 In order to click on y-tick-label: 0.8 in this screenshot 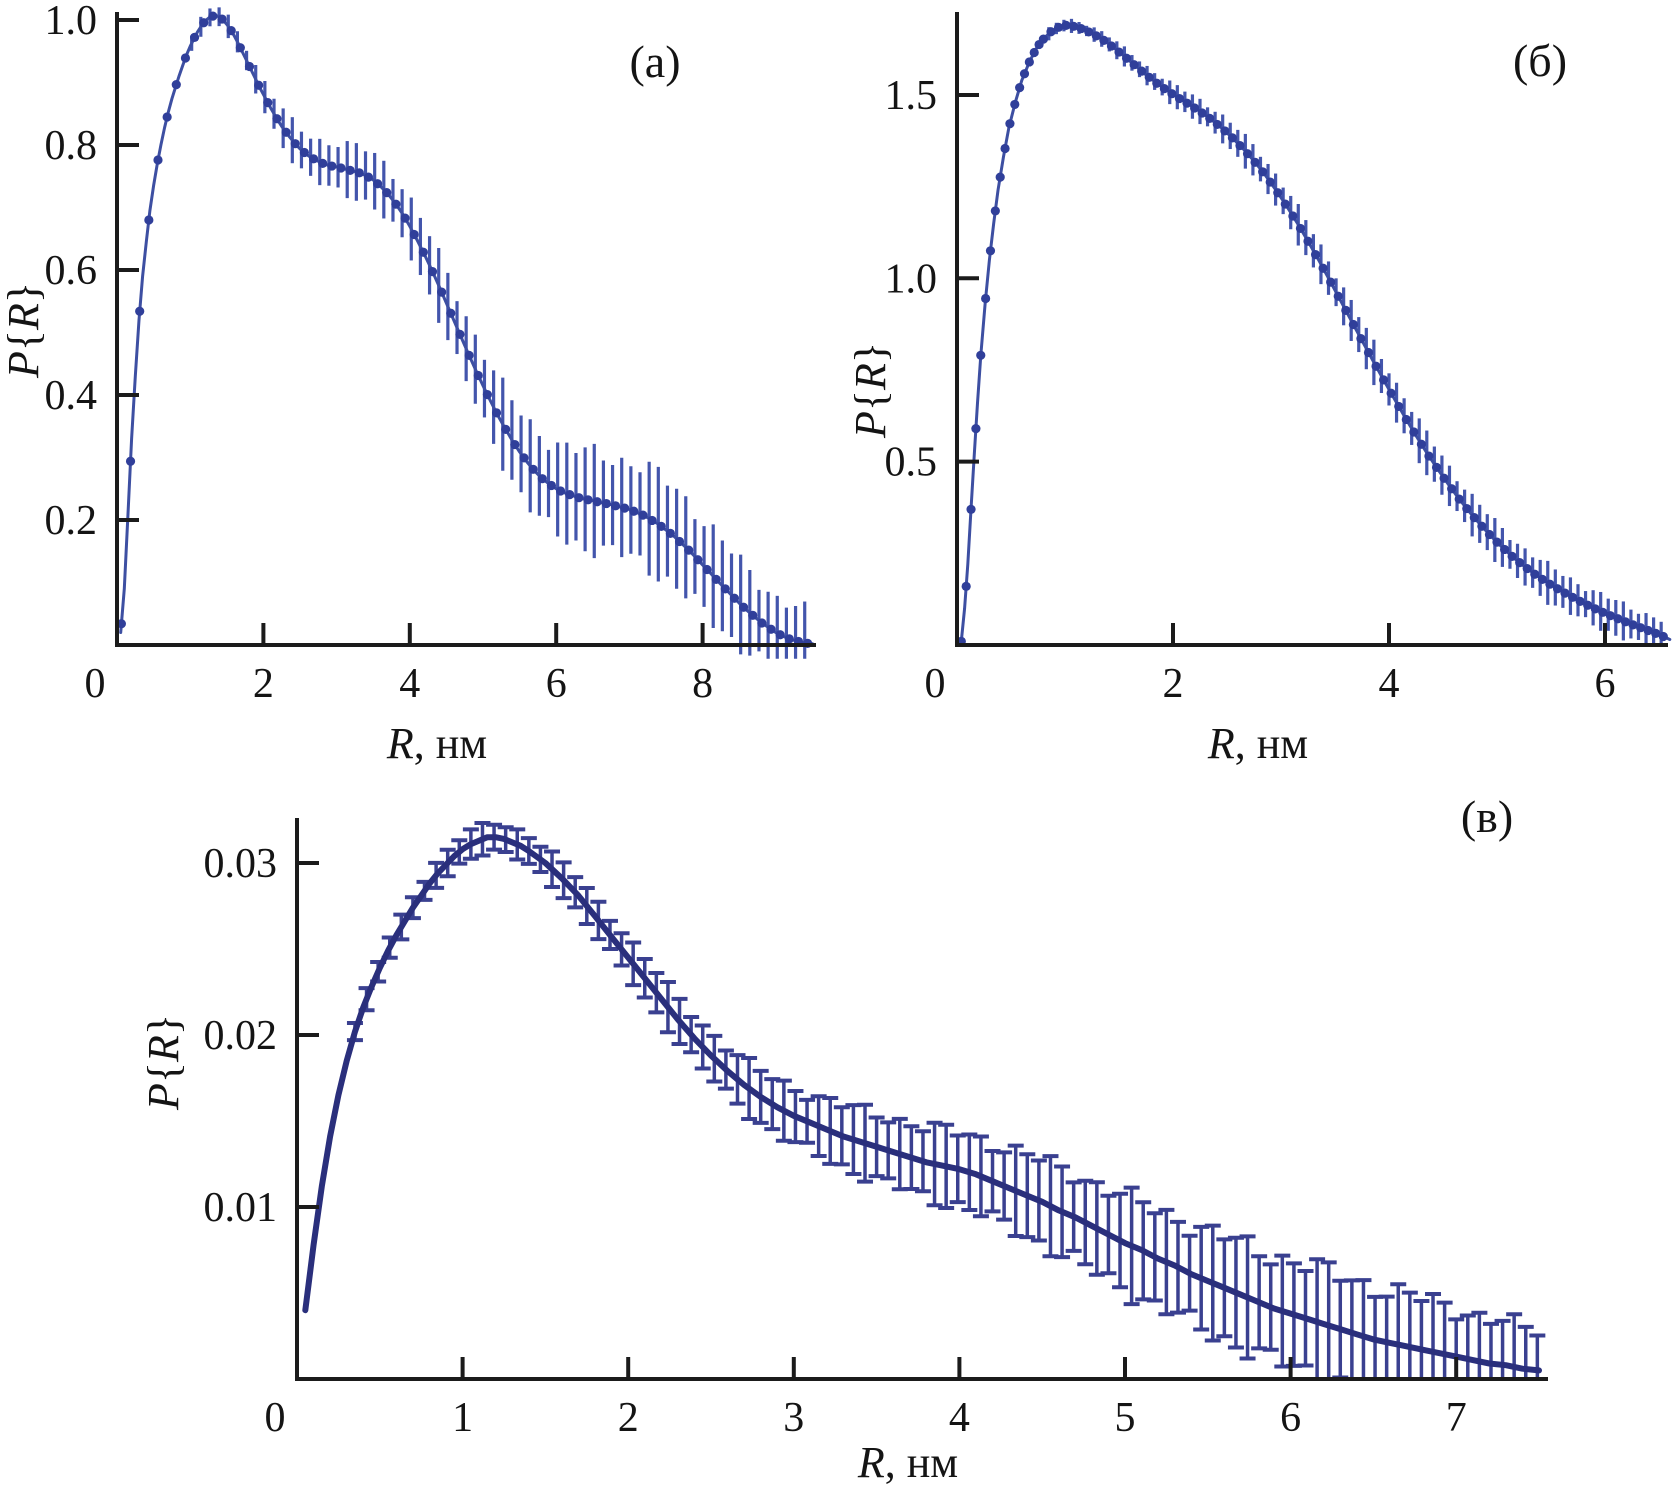, I will do `click(71, 146)`.